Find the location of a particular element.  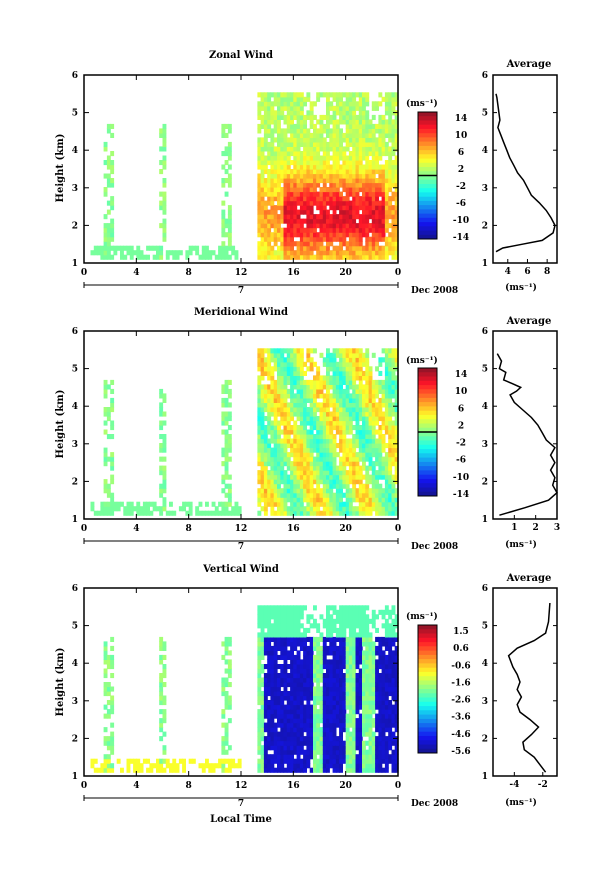

avg-y-tick-label: 5 is located at coordinates (485, 370).